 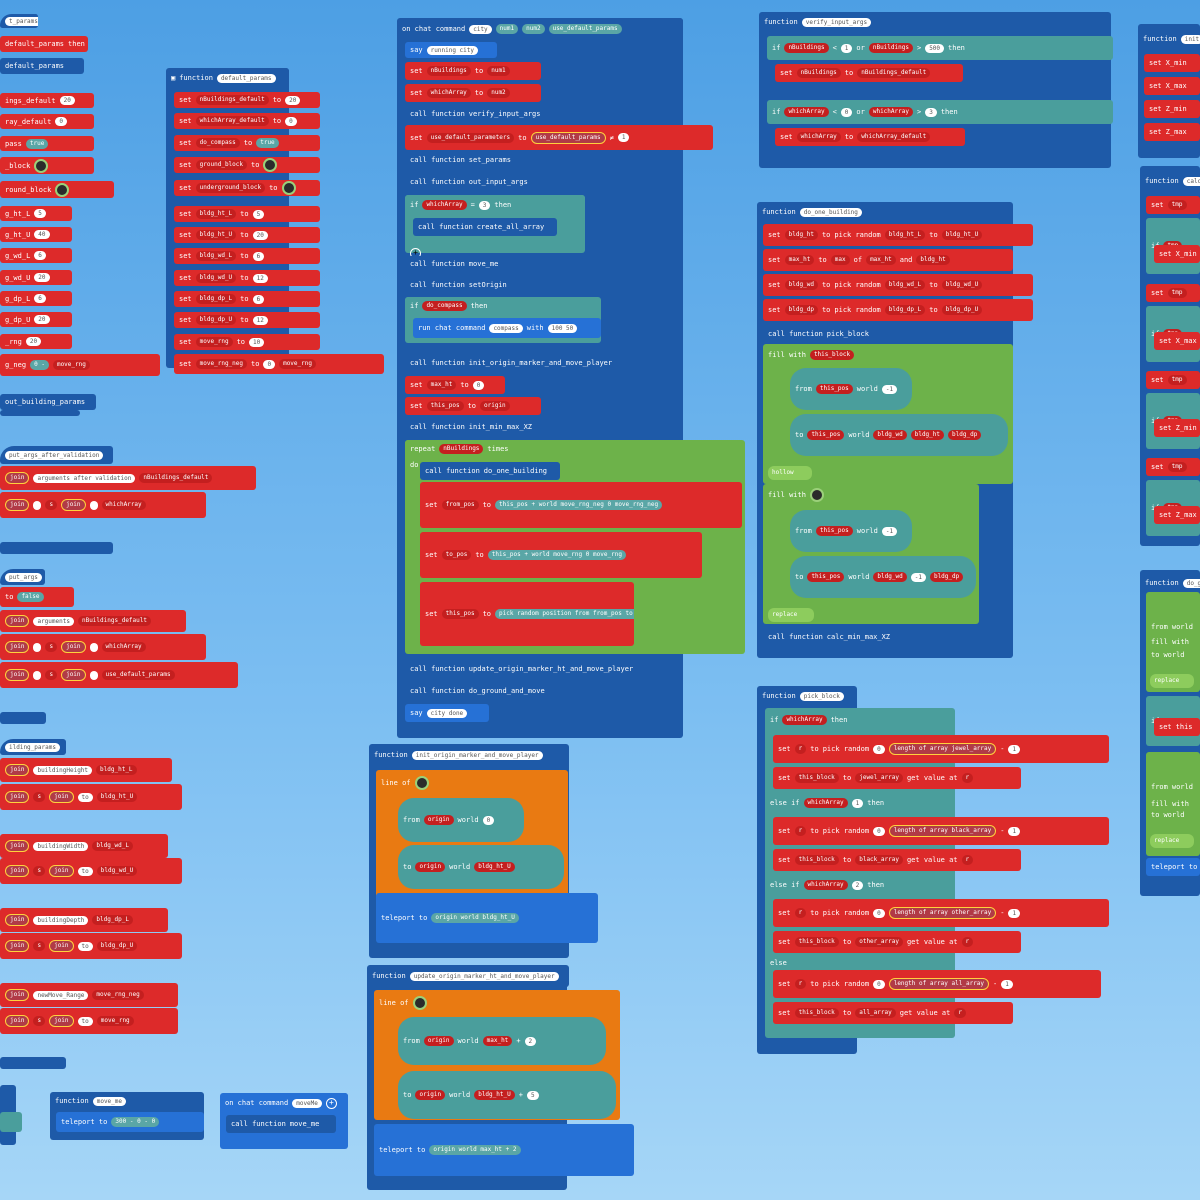 I want to click on default-params-set-row: set bldg_ht_L to 5, so click(x=247, y=214).